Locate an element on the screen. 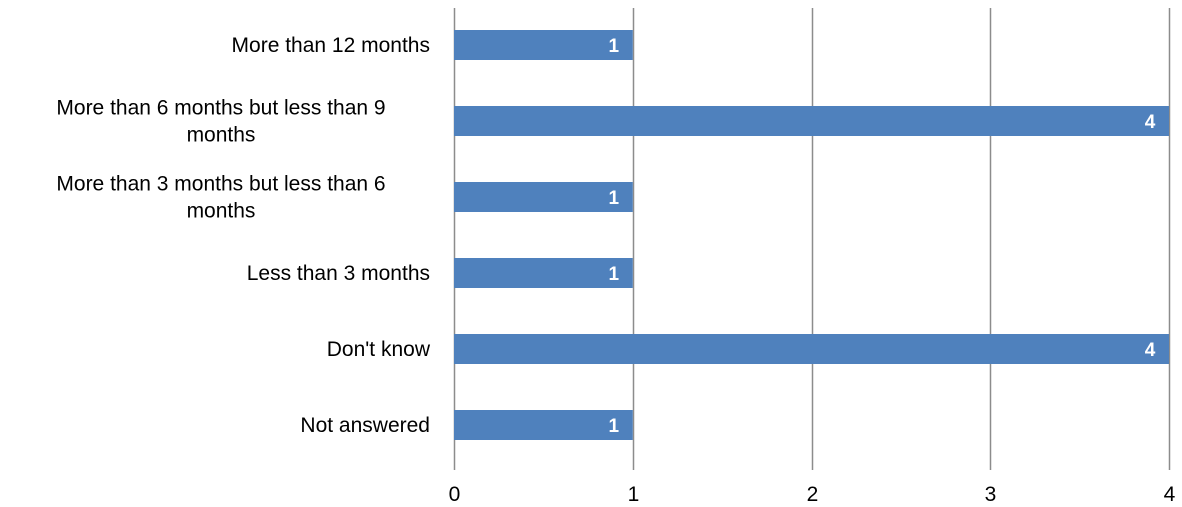 The height and width of the screenshot is (507, 1182). category-label-5: Don't know is located at coordinates (379, 349).